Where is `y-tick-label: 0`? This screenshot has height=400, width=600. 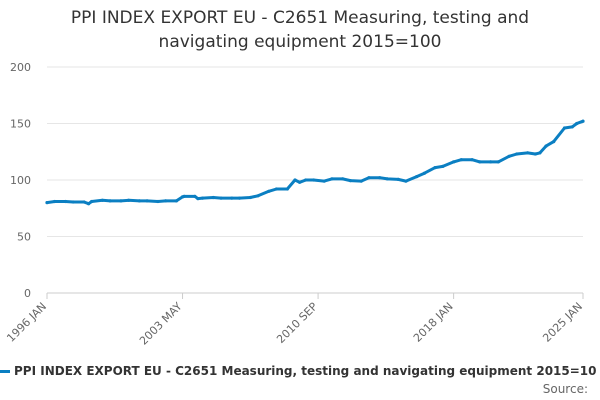 y-tick-label: 0 is located at coordinates (27, 293).